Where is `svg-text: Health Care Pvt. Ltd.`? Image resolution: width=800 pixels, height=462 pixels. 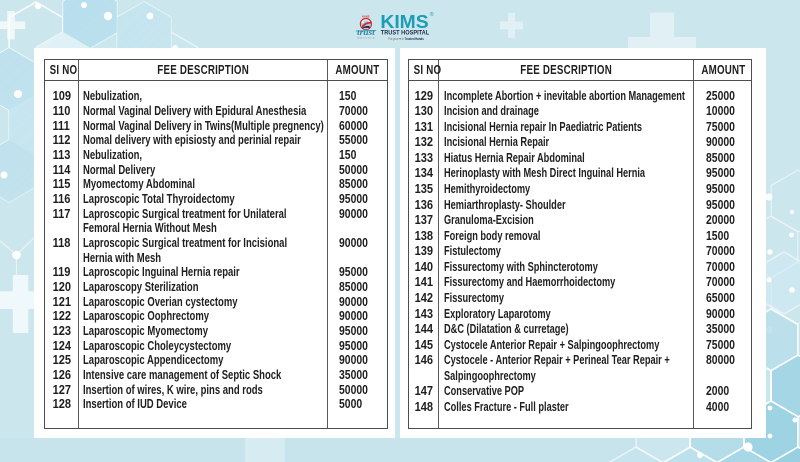 svg-text: Health Care Pvt. Ltd. is located at coordinates (366, 38).